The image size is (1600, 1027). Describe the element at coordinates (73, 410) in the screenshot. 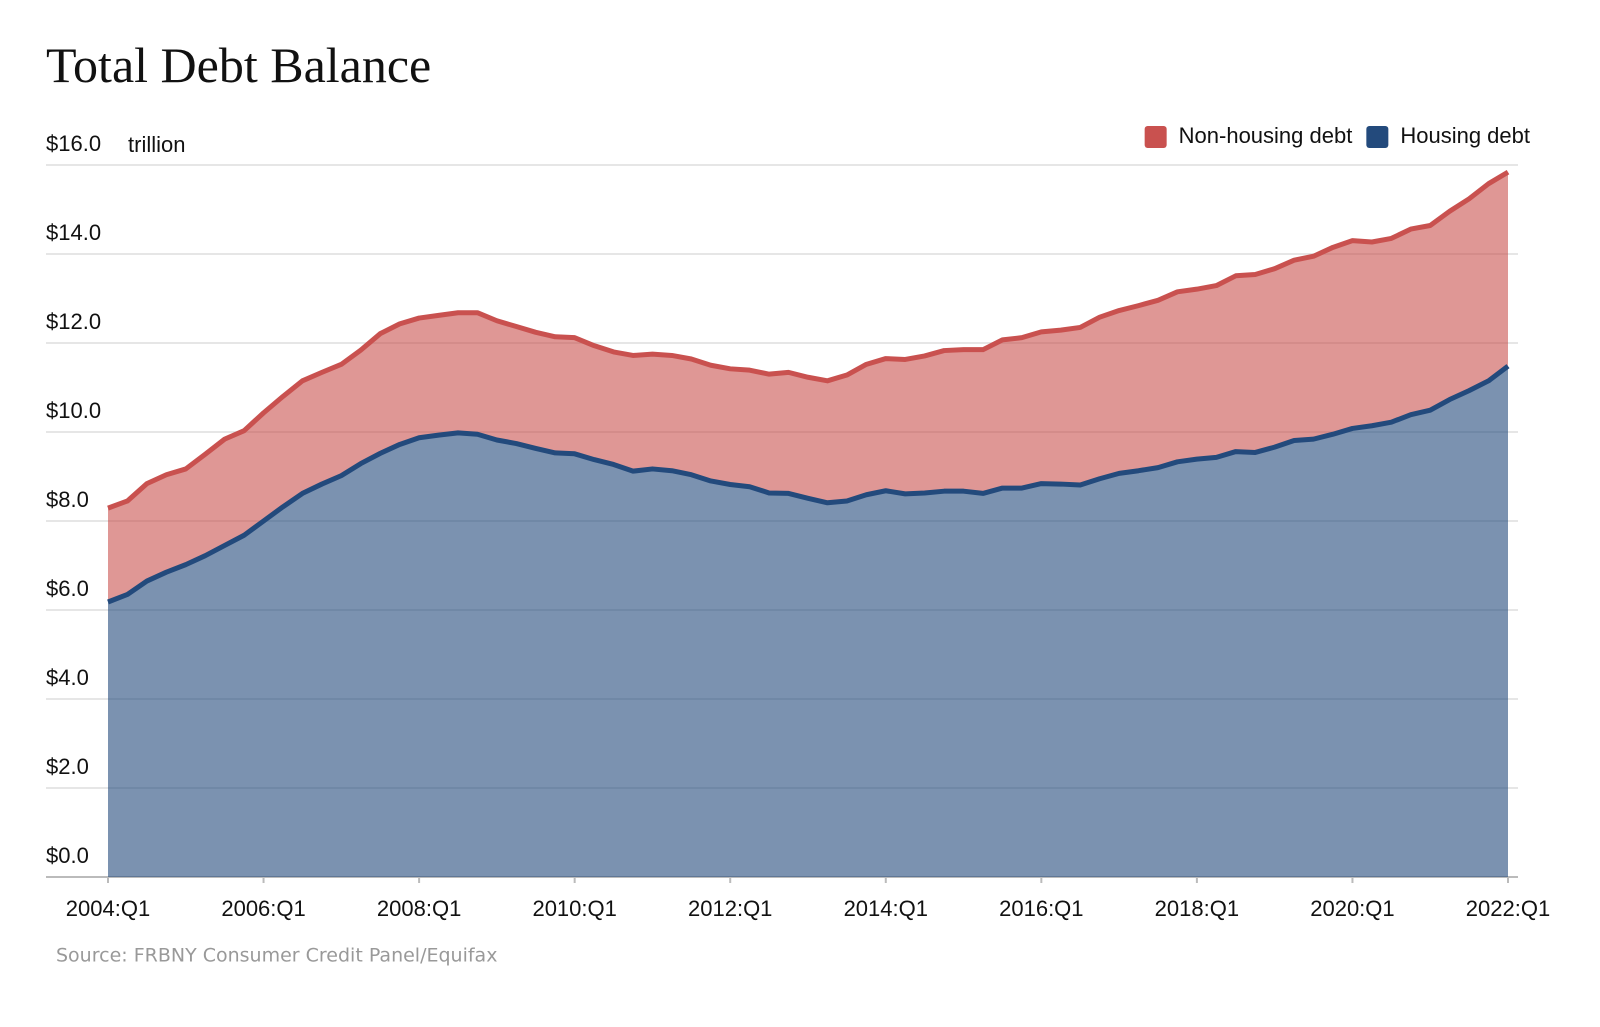

I see `y-tick-label: $10.0` at that location.